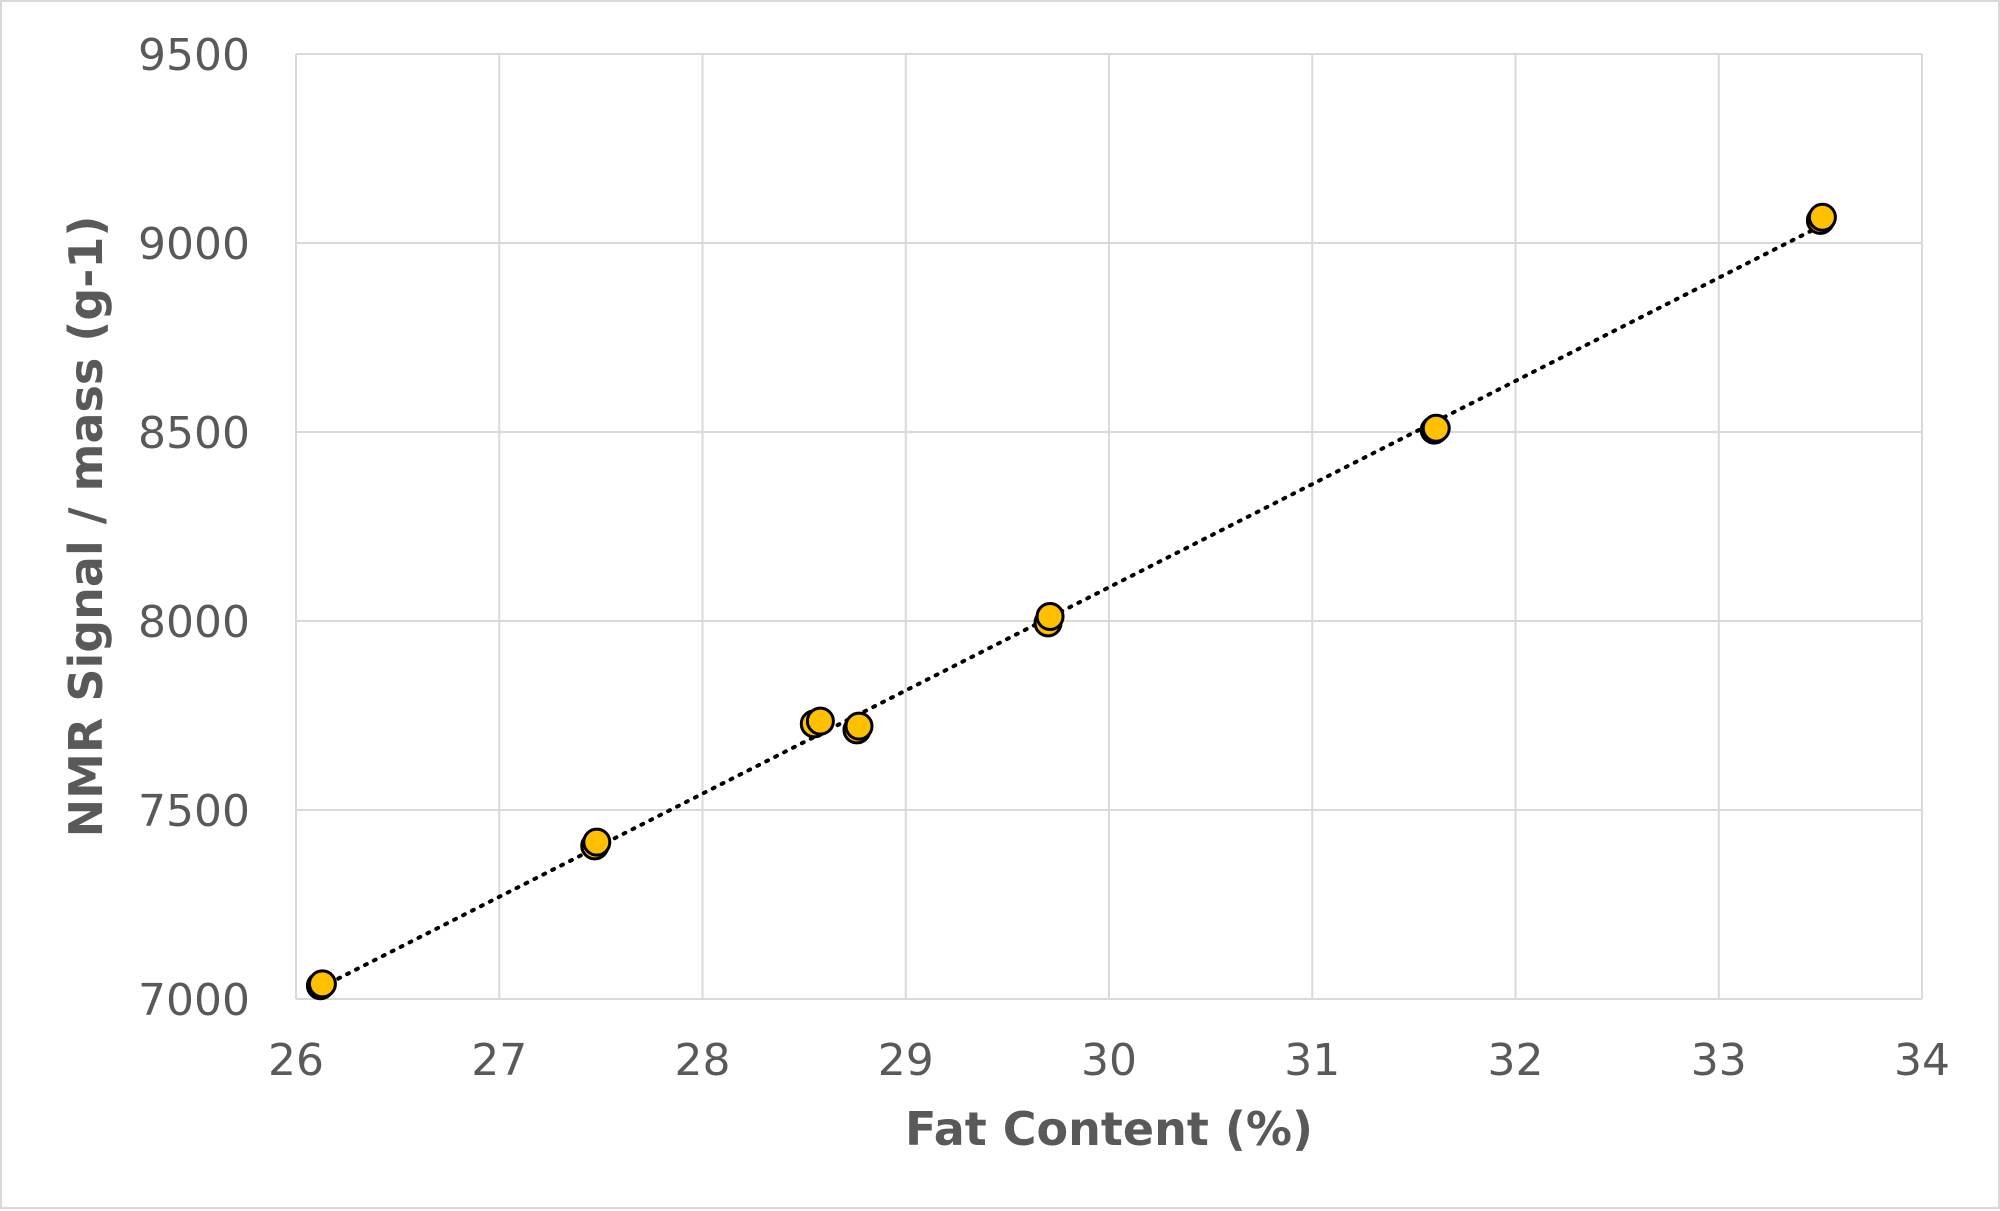  What do you see at coordinates (194, 811) in the screenshot?
I see `y-tick-label: 7500` at bounding box center [194, 811].